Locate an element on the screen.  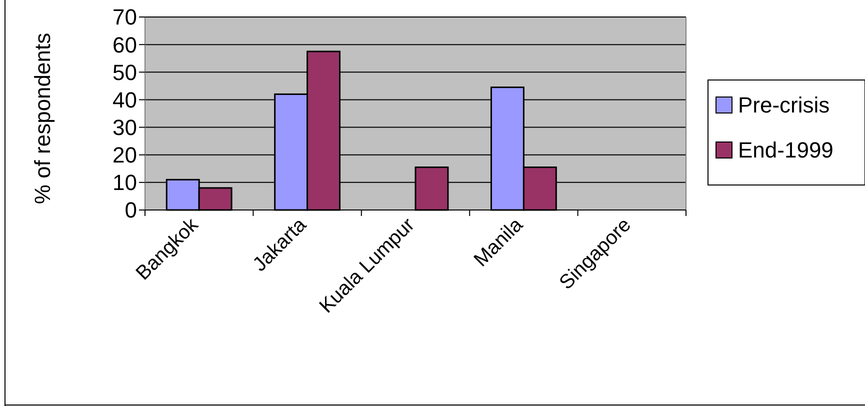
legend-label: End-1999 is located at coordinates (786, 150).